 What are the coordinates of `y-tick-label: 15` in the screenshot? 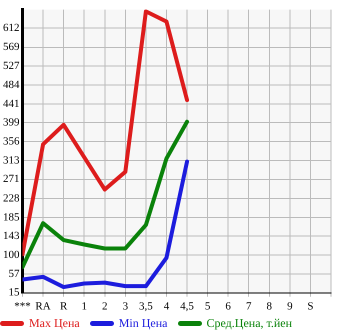 It's located at (14, 292).